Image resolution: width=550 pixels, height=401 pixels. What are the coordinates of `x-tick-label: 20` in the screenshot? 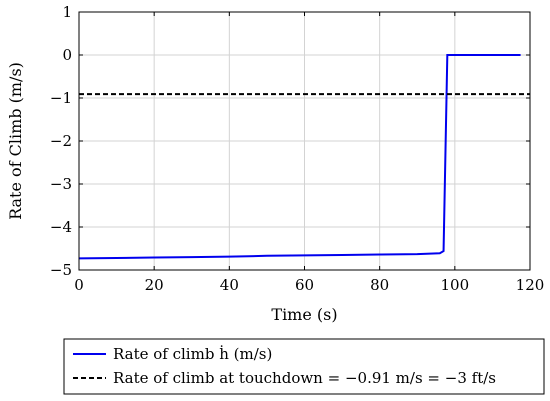 It's located at (154, 285).